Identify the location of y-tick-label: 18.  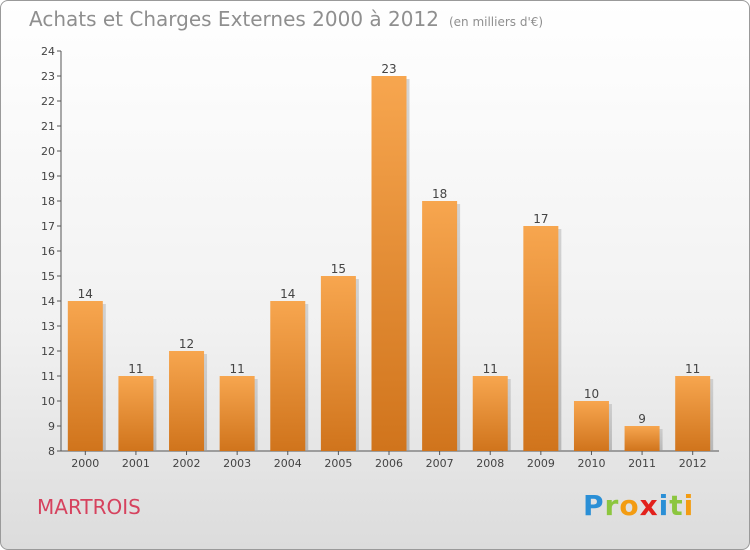
(48, 201).